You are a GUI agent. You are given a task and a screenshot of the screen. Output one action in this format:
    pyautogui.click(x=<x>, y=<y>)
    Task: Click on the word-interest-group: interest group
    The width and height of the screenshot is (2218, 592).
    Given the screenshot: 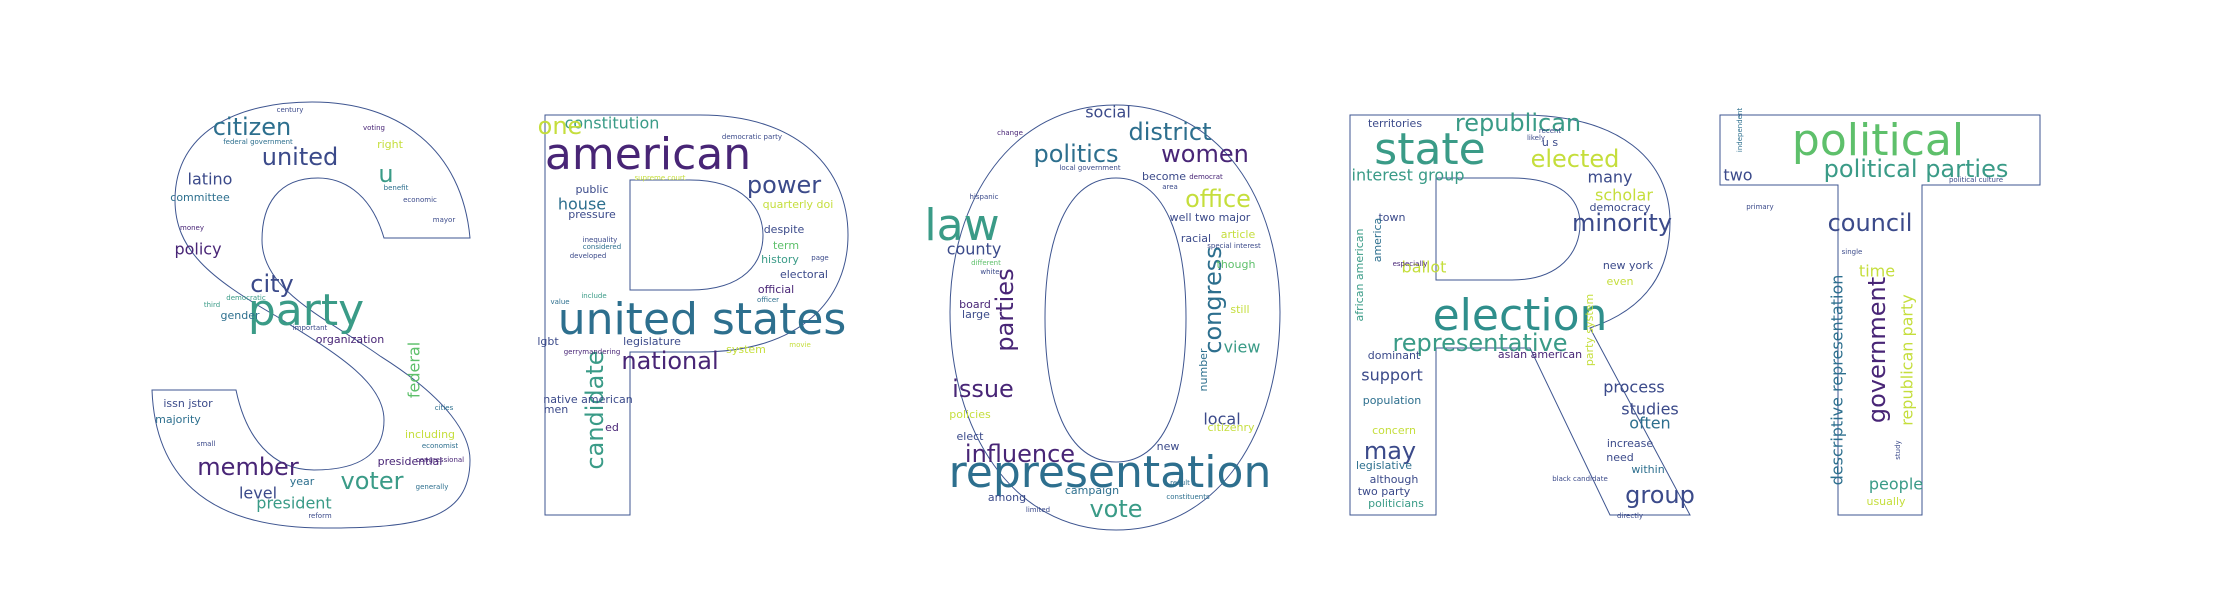 What is the action you would take?
    pyautogui.click(x=1408, y=175)
    